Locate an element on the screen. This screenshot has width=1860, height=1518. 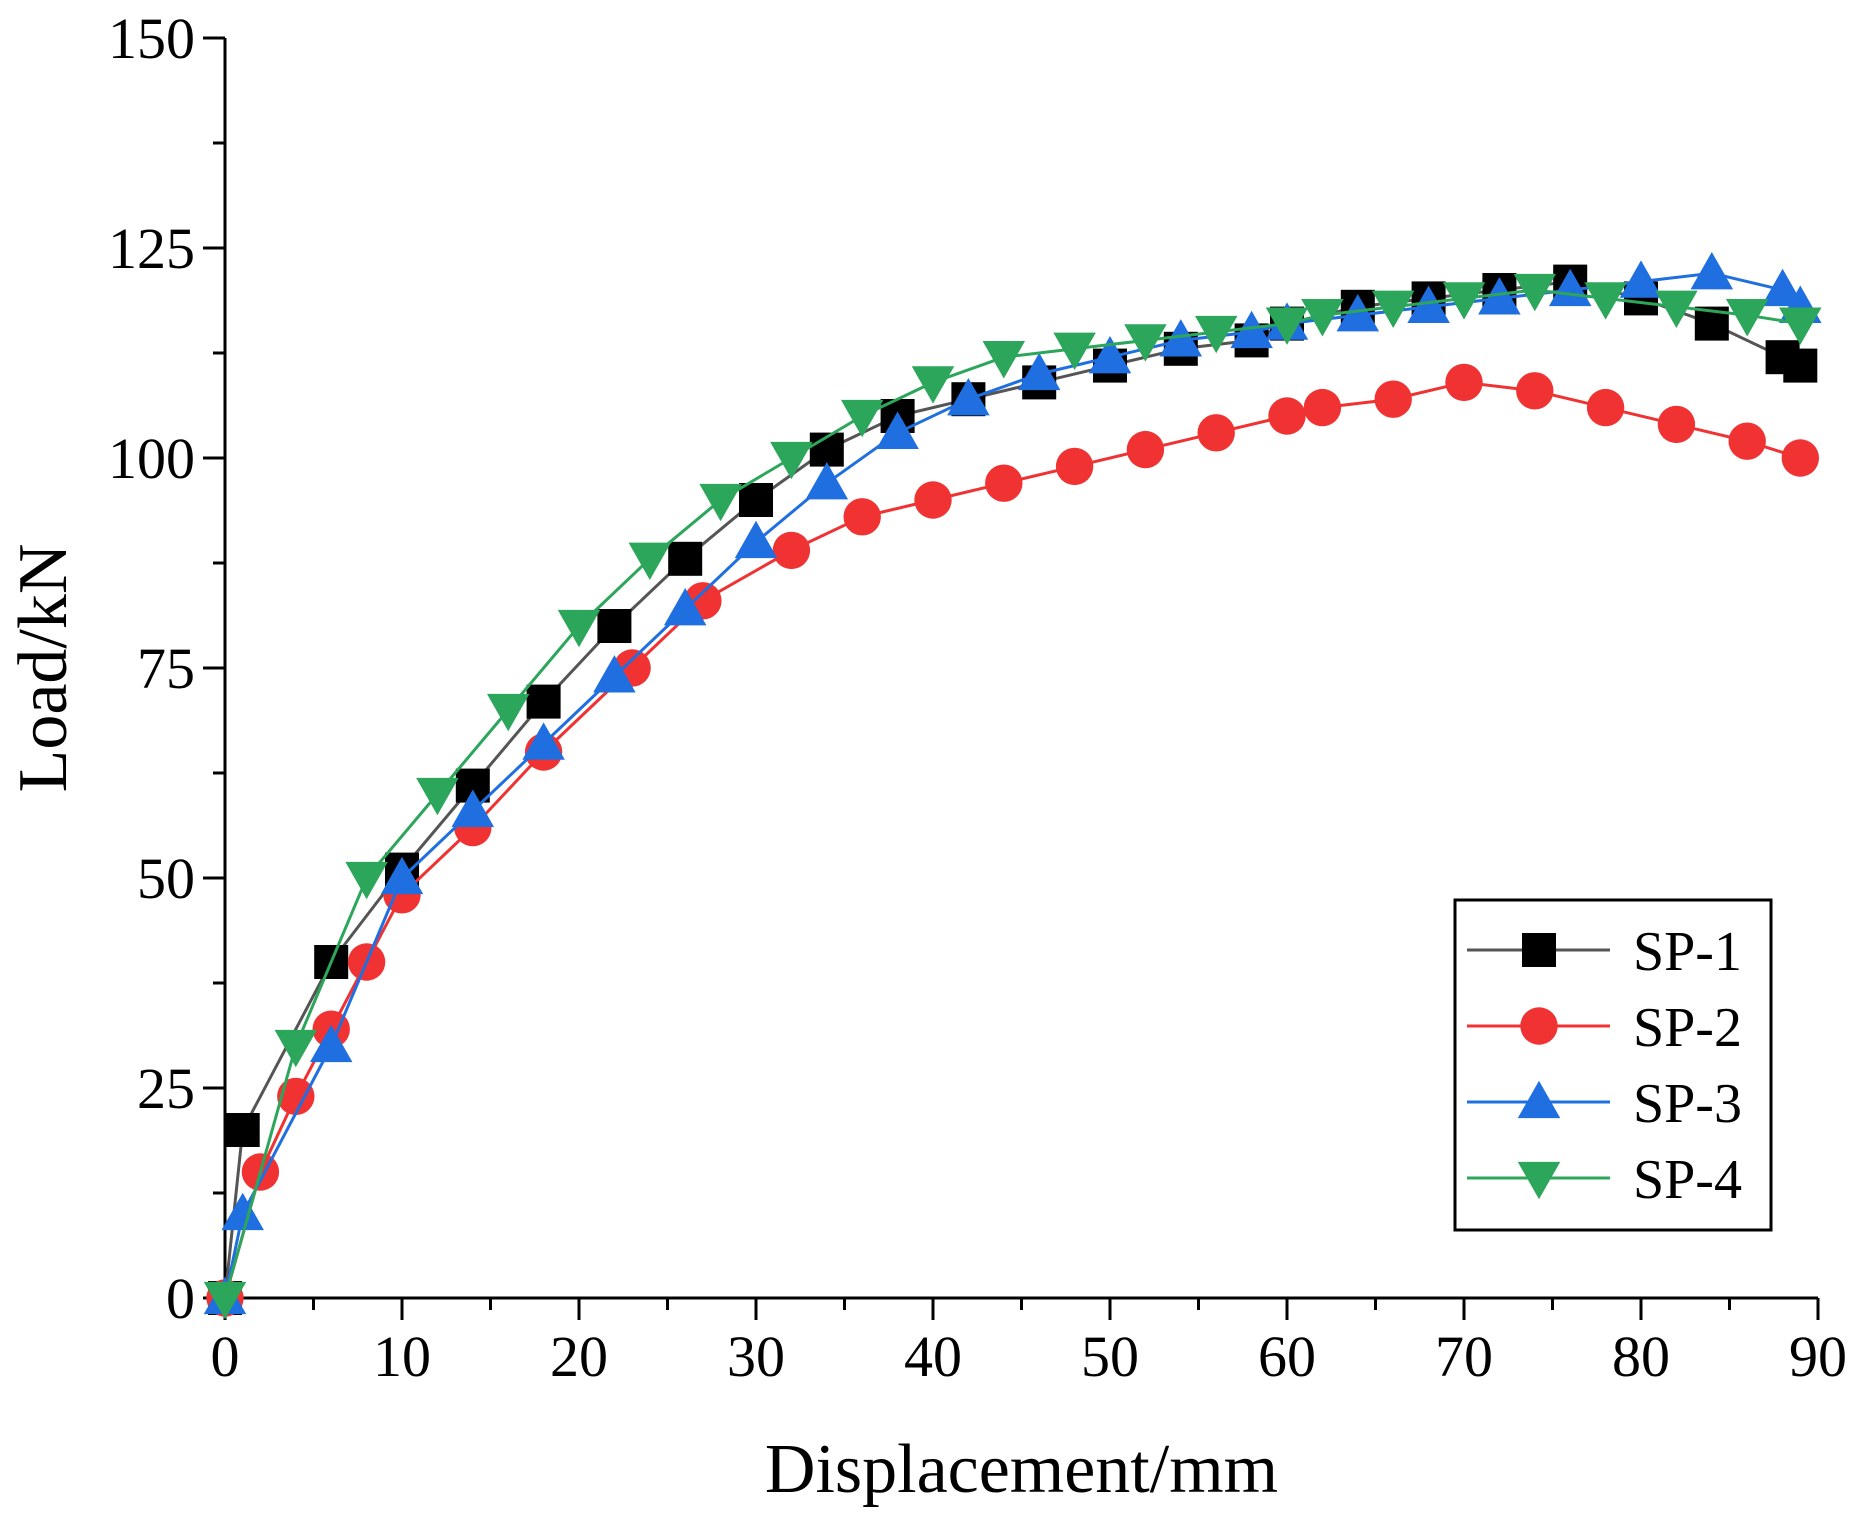
legend-label: SP-2 is located at coordinates (1687, 1028).